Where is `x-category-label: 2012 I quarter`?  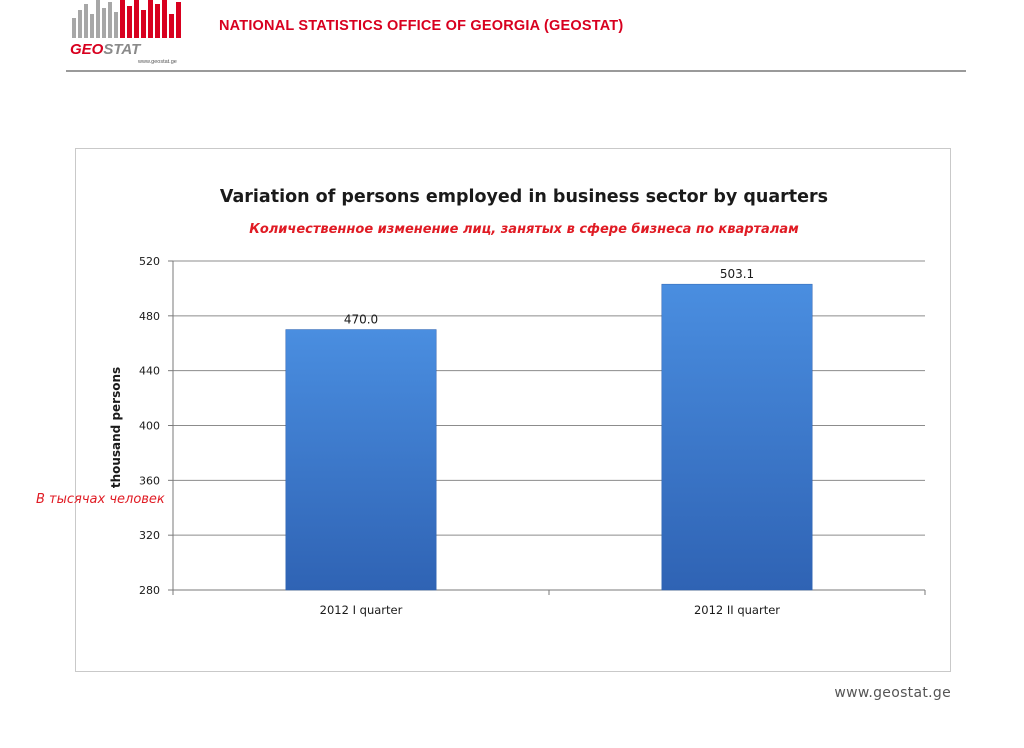
x-category-label: 2012 I quarter is located at coordinates (361, 610).